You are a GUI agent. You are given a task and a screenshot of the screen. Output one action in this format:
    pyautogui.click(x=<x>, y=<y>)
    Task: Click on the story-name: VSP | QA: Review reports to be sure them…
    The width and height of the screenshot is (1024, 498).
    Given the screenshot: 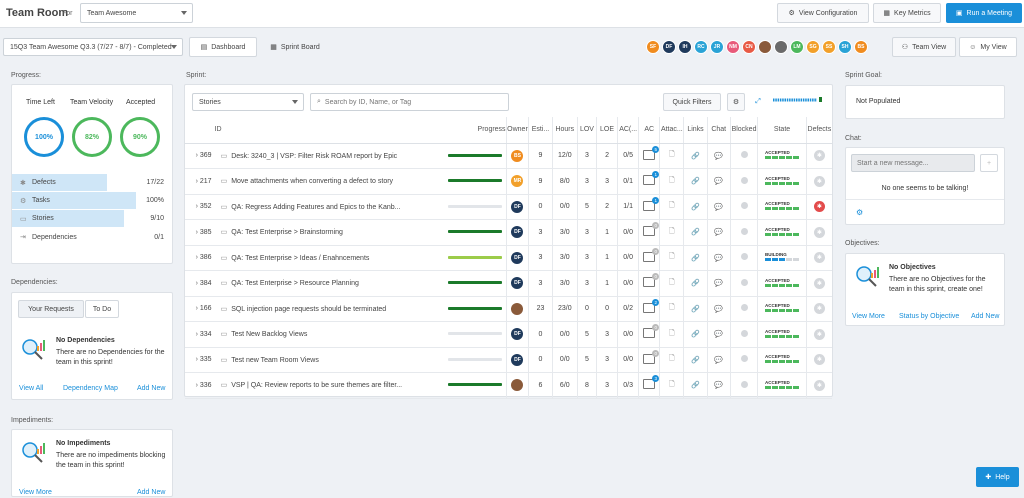 What is the action you would take?
    pyautogui.click(x=317, y=386)
    